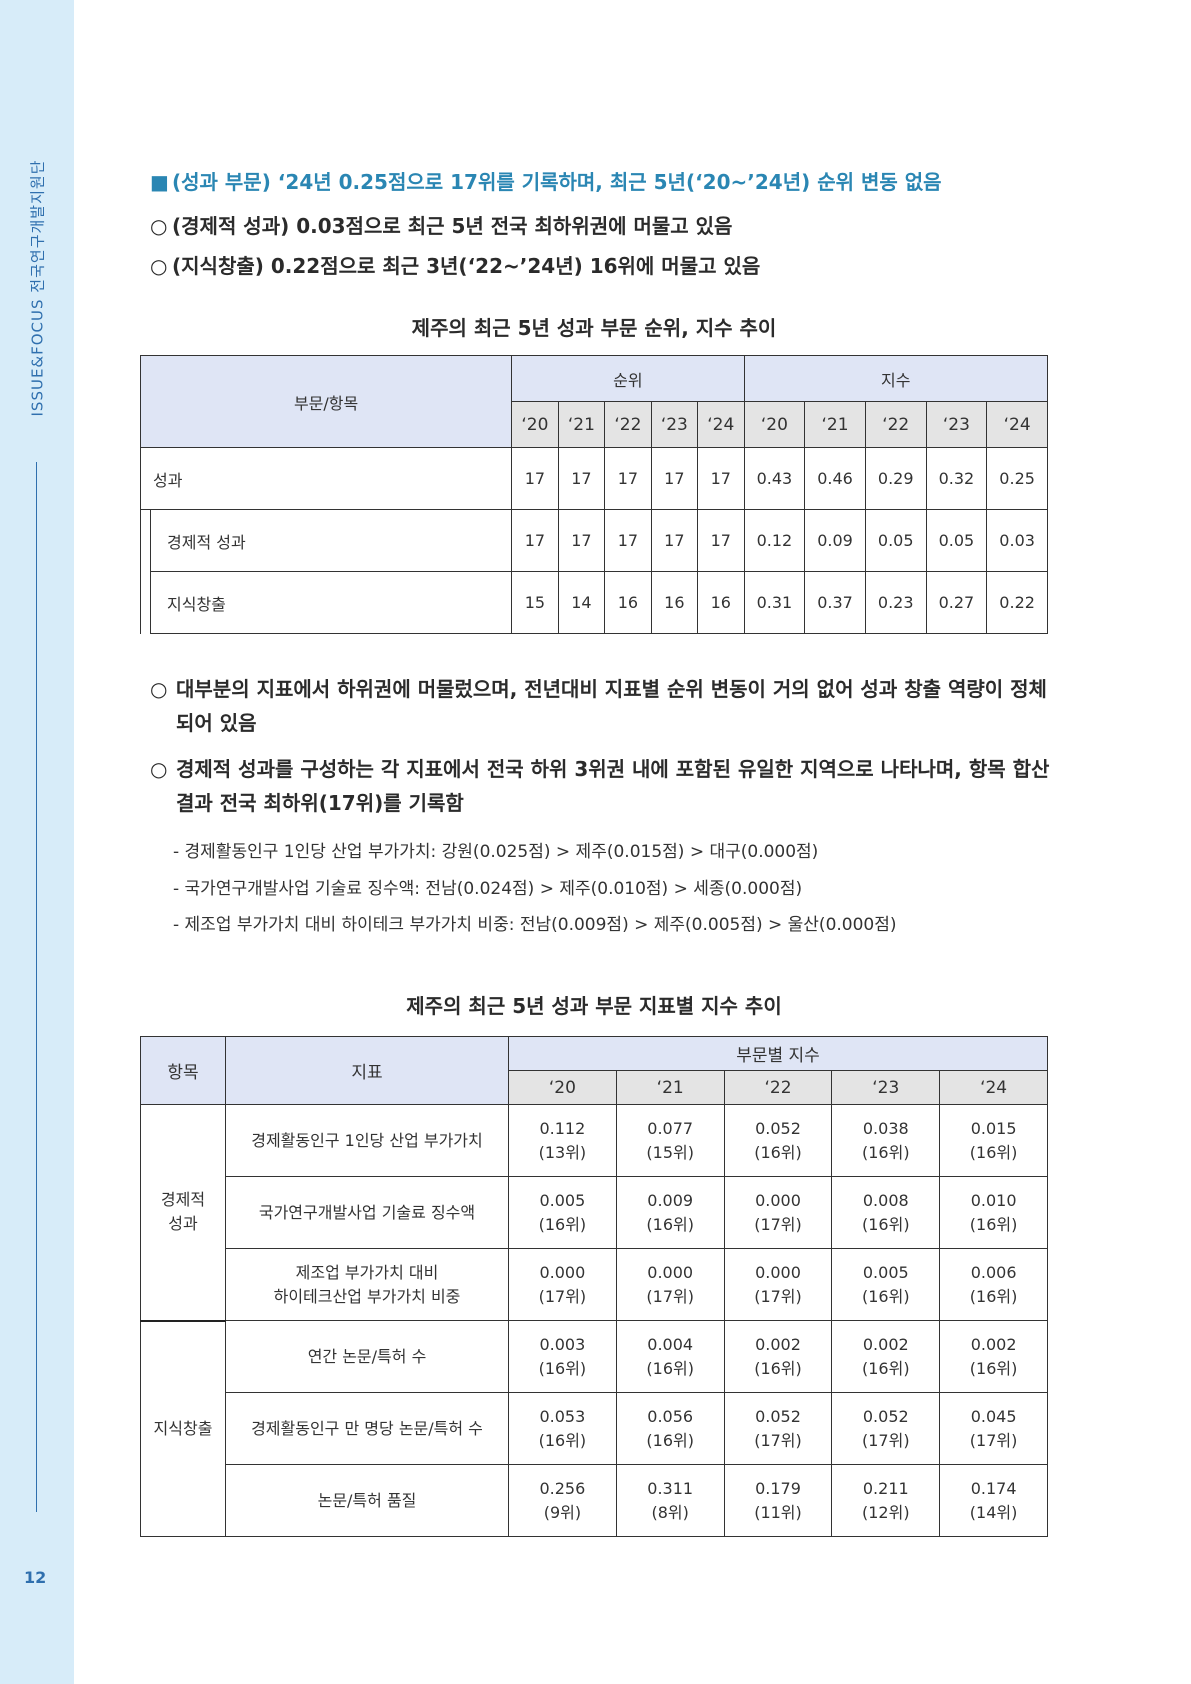 The image size is (1191, 1684). What do you see at coordinates (993, 1212) in the screenshot?
I see `value-cell: 0.010 (16위)` at bounding box center [993, 1212].